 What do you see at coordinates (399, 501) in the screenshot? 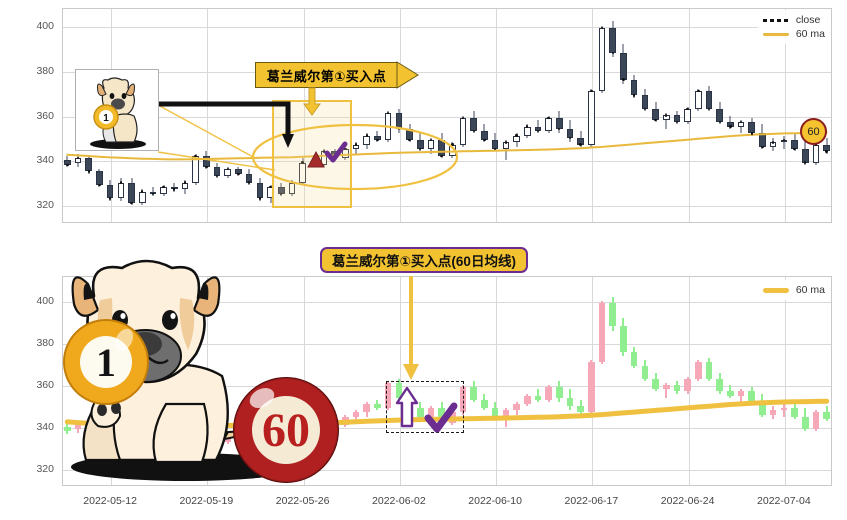
I see `x-tick-label: 2022-06-02` at bounding box center [399, 501].